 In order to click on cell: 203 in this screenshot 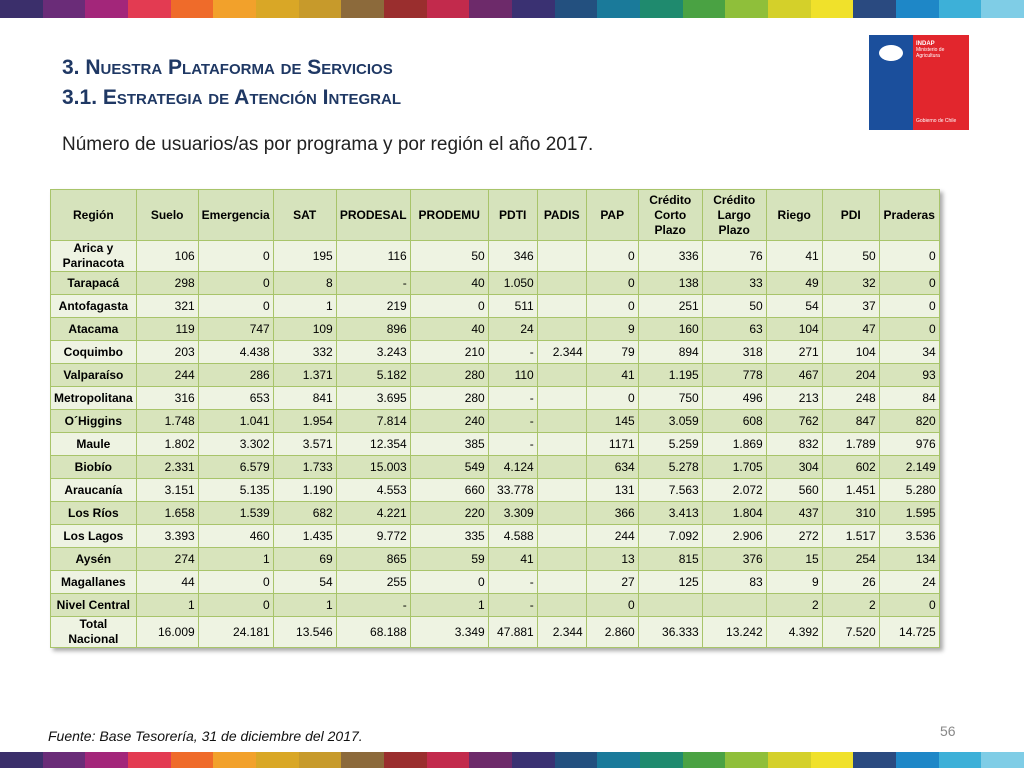, I will do `click(167, 352)`.